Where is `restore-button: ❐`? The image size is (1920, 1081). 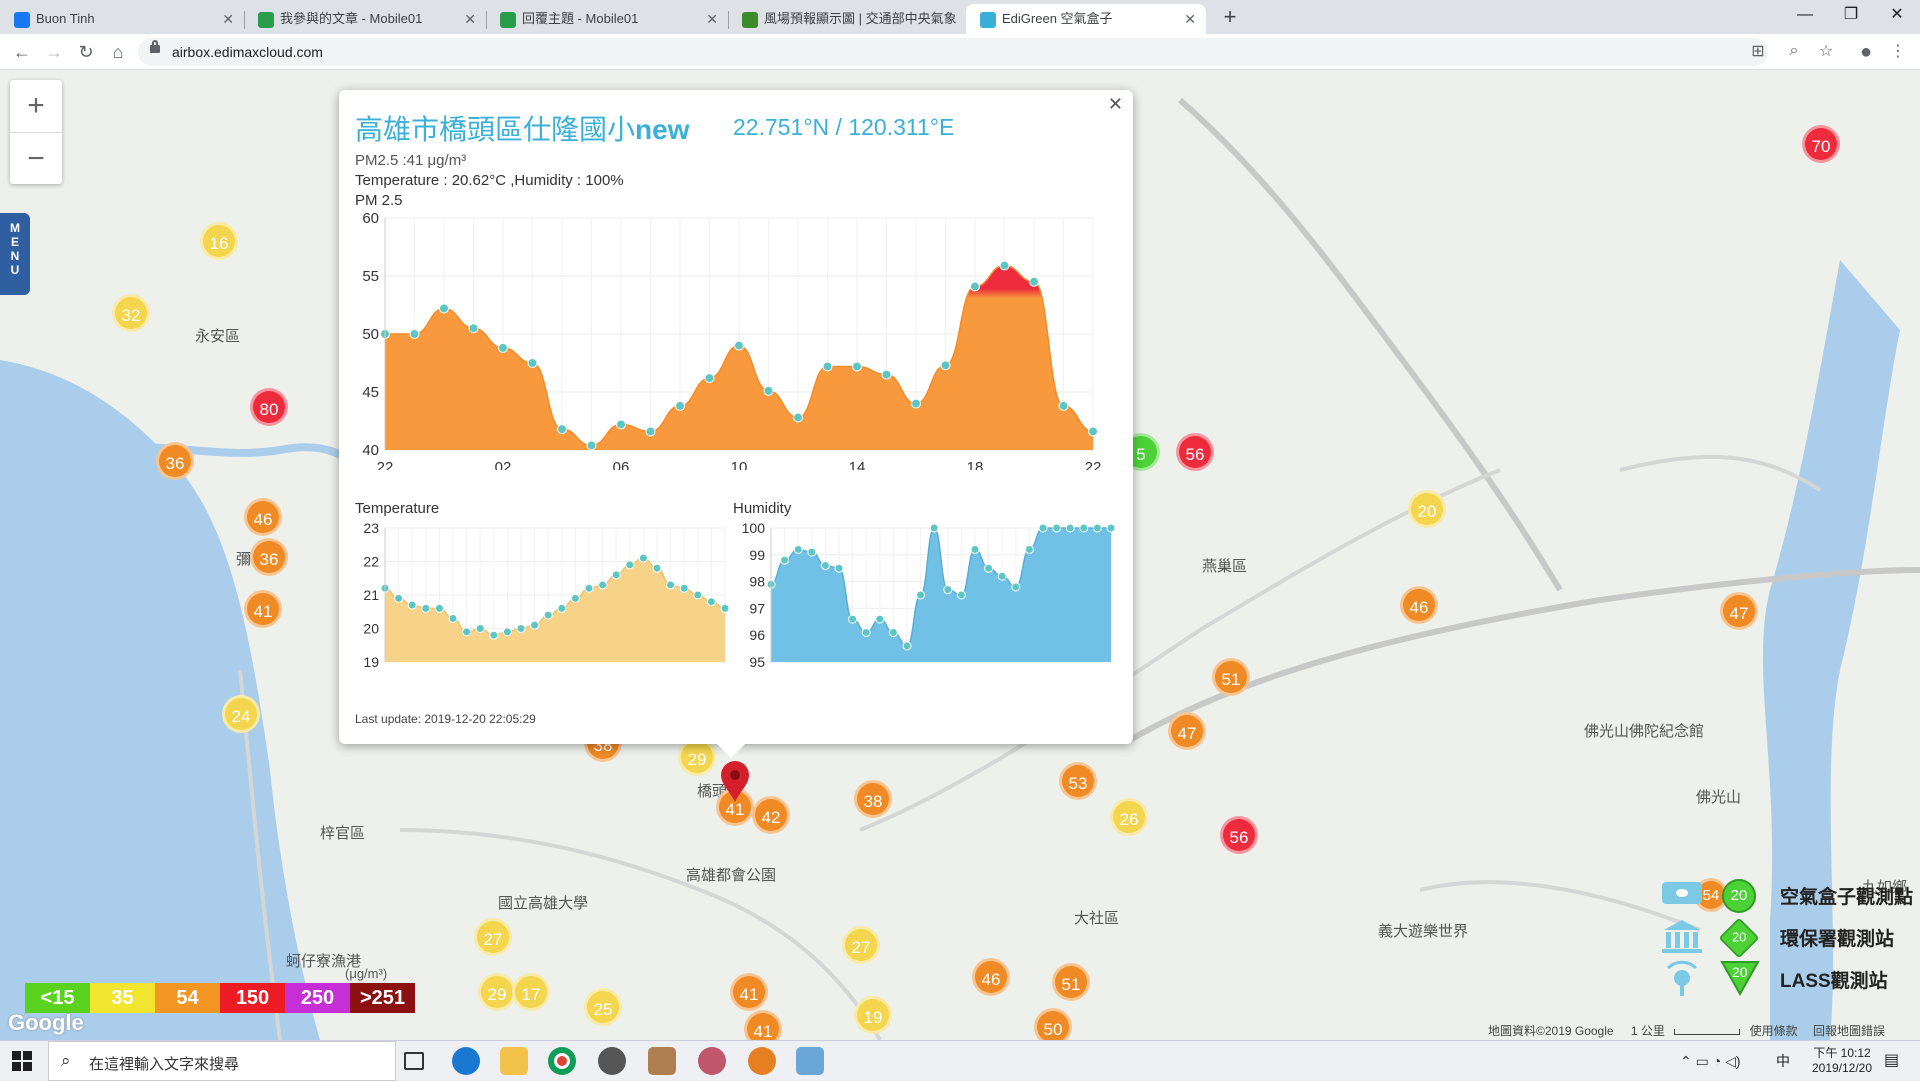 restore-button: ❐ is located at coordinates (1851, 14).